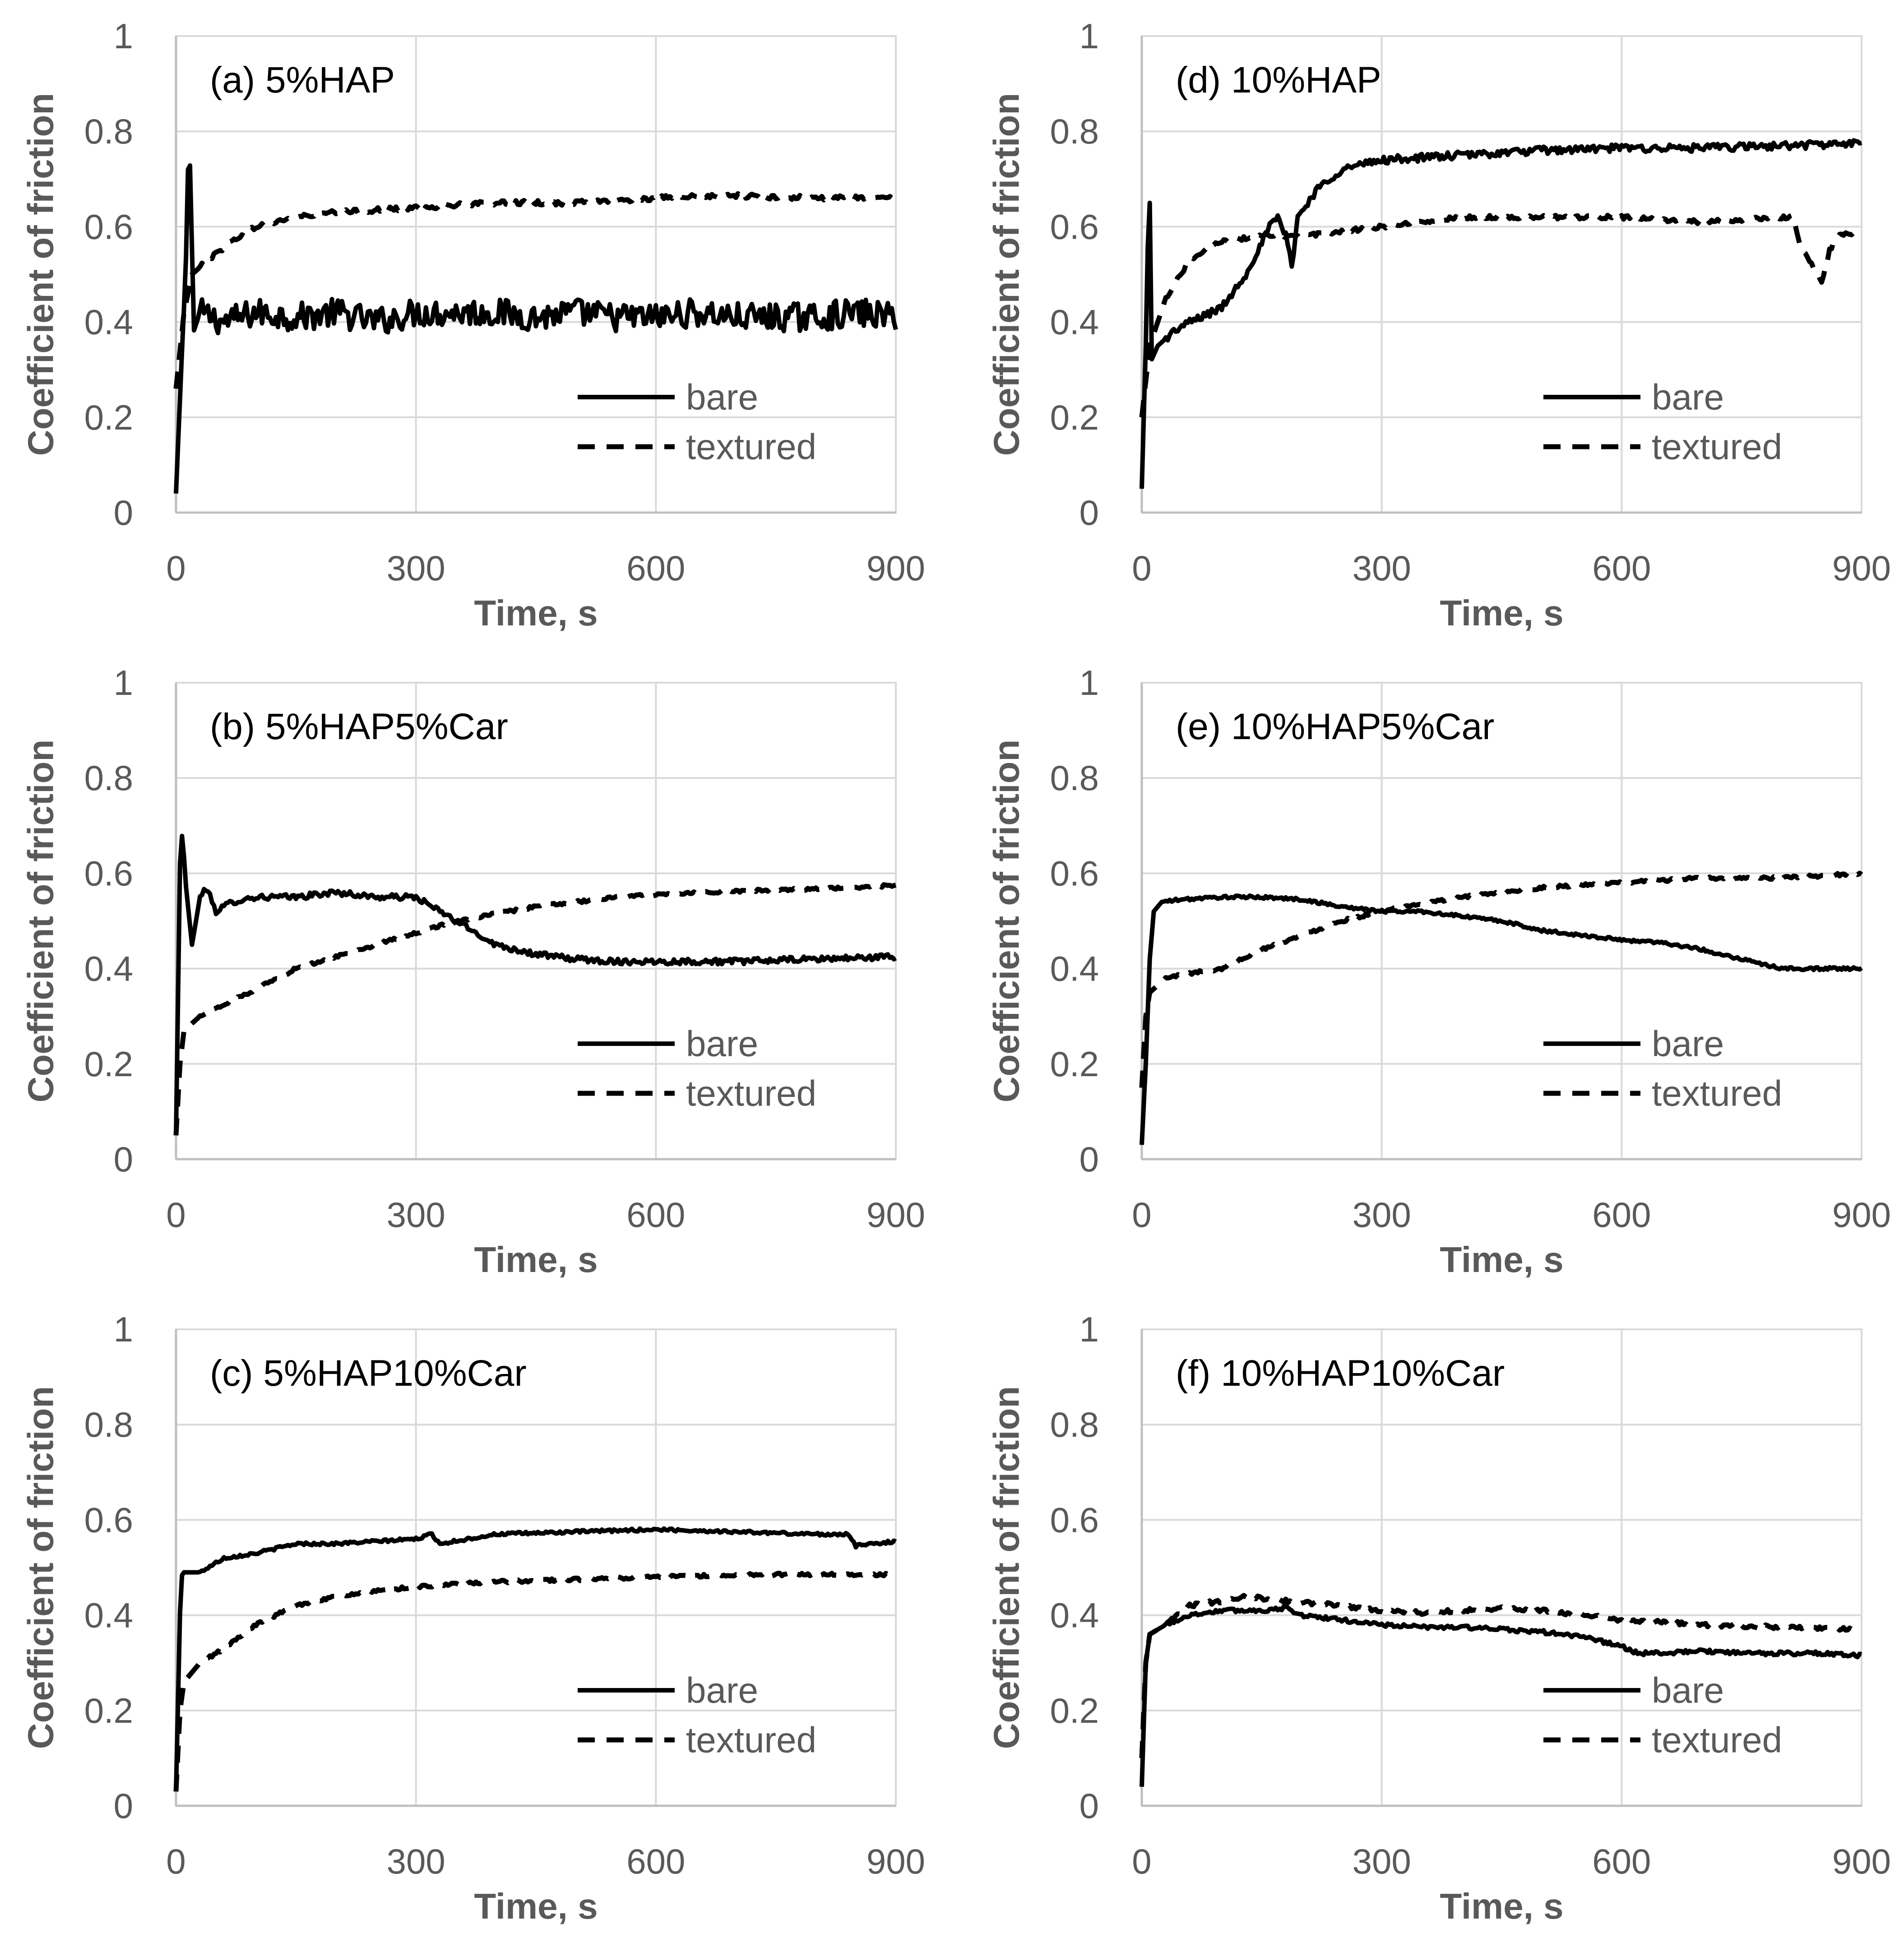  Describe the element at coordinates (359, 727) in the screenshot. I see `panel-title: (b) 5%HAP5%Car` at that location.